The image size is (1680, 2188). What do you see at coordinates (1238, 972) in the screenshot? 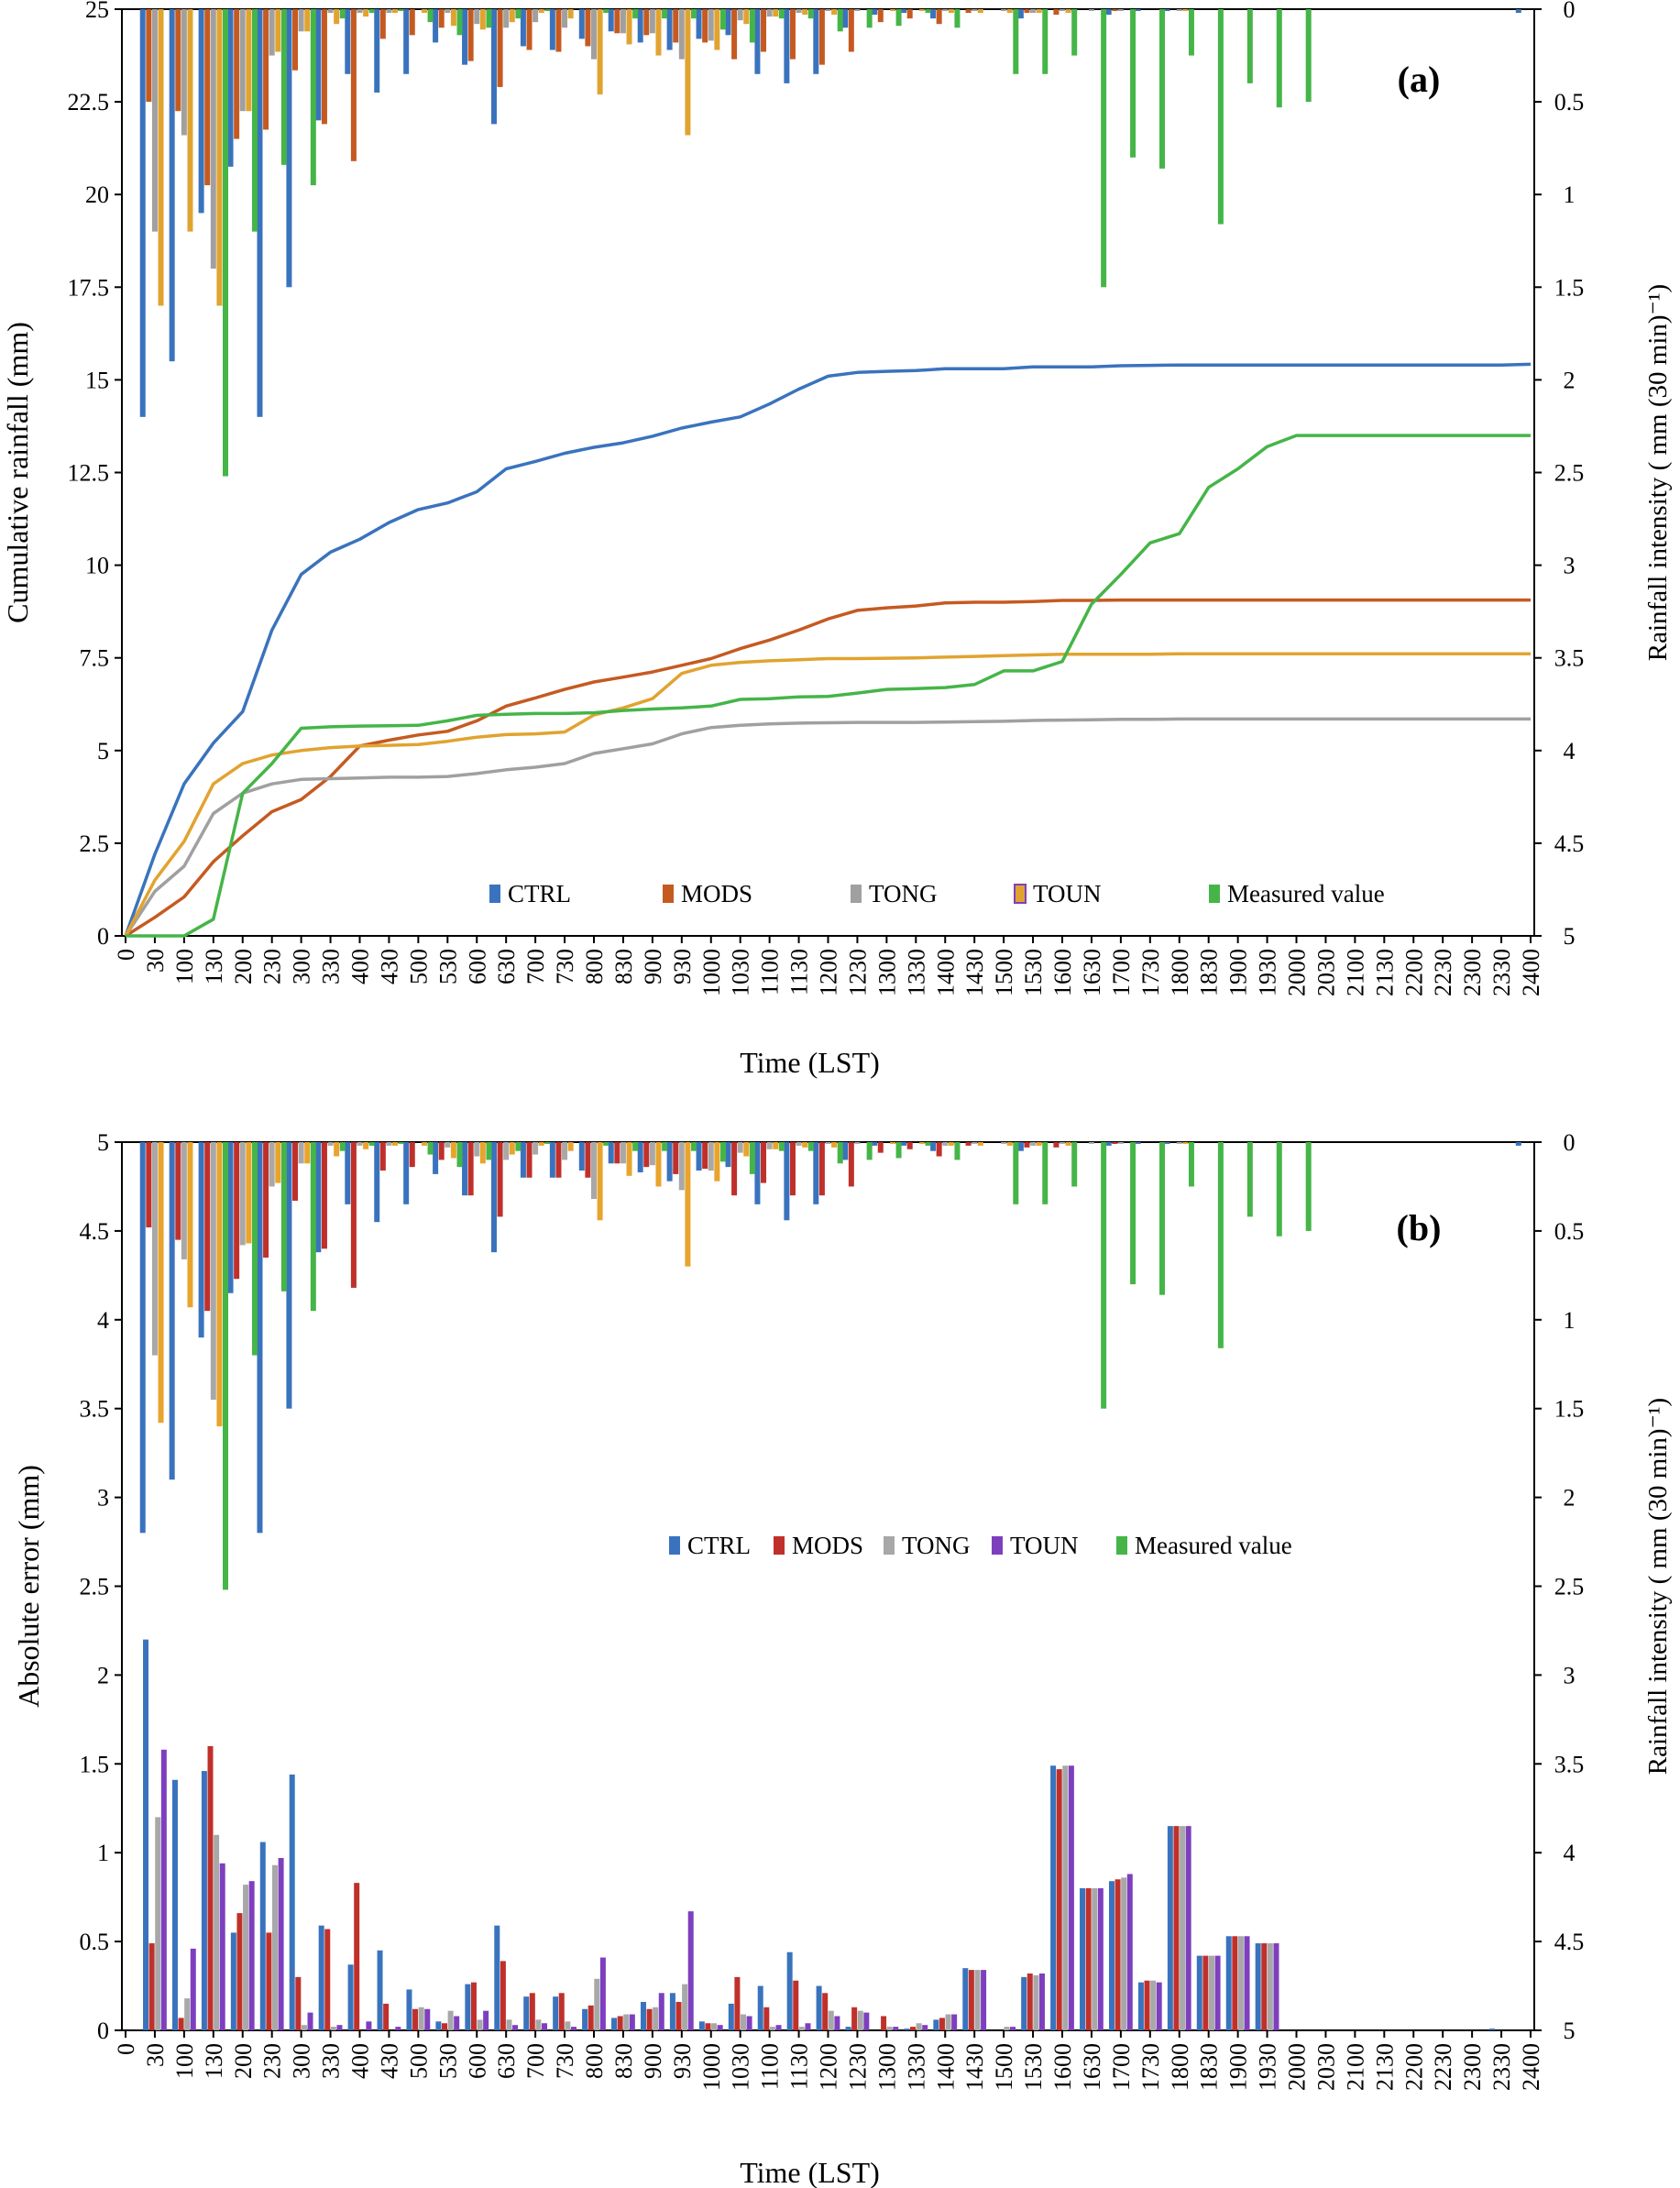
I see `x-tick-label: 1900` at bounding box center [1238, 972].